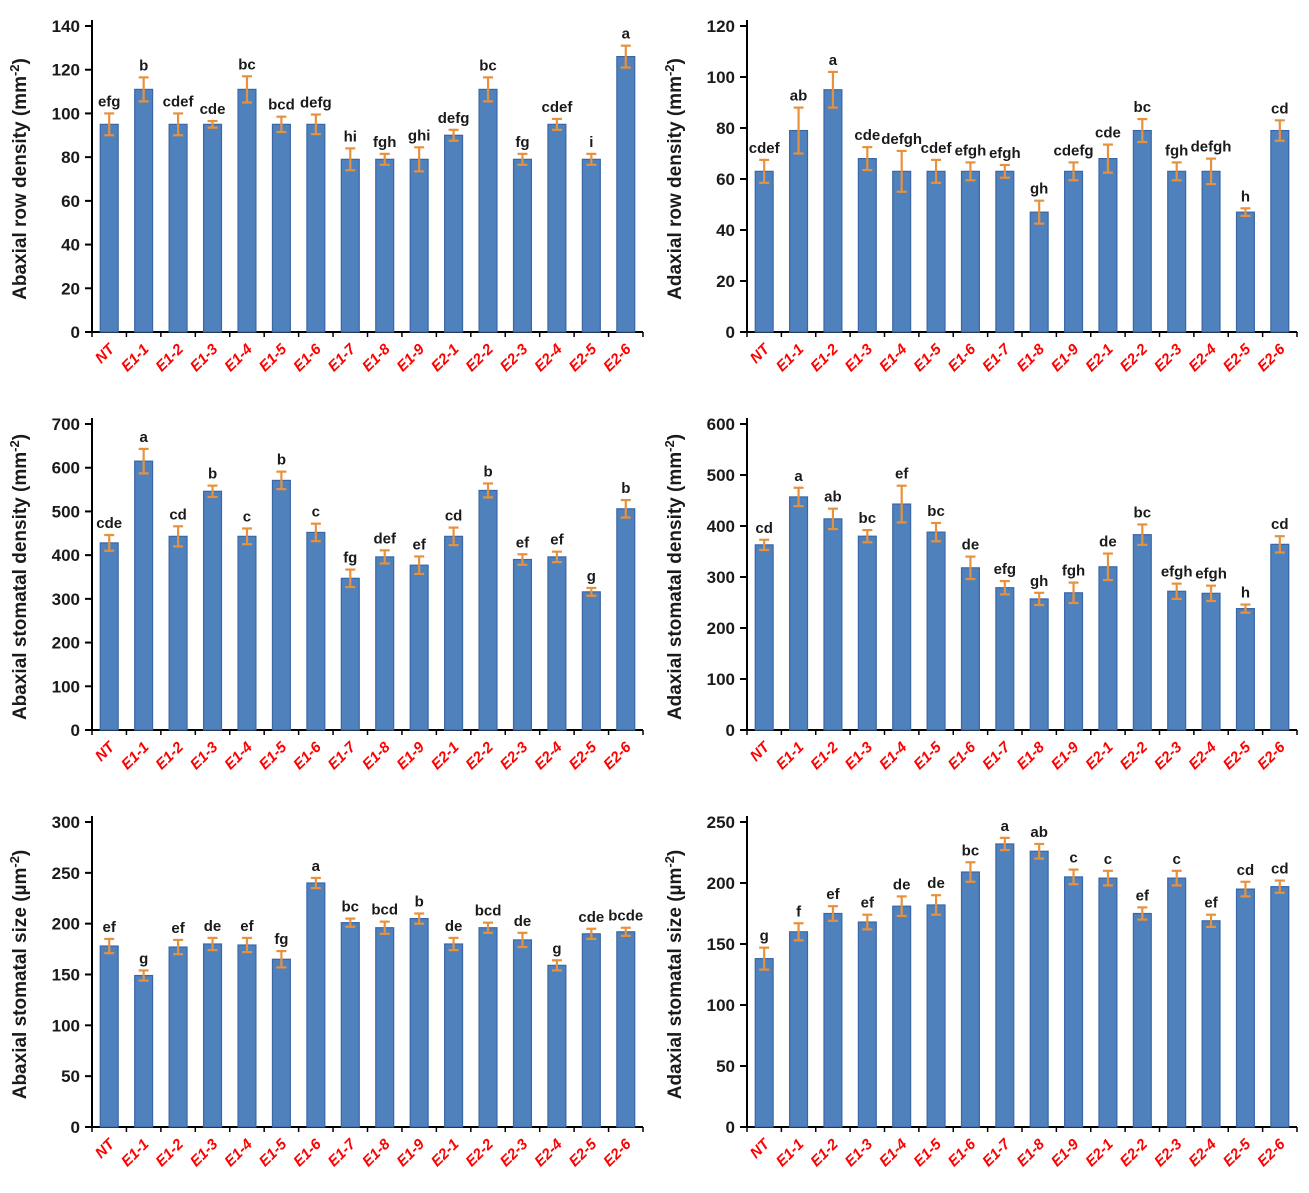 This screenshot has height=1193, width=1309. I want to click on sig-letter-E2-2: b, so click(487, 471).